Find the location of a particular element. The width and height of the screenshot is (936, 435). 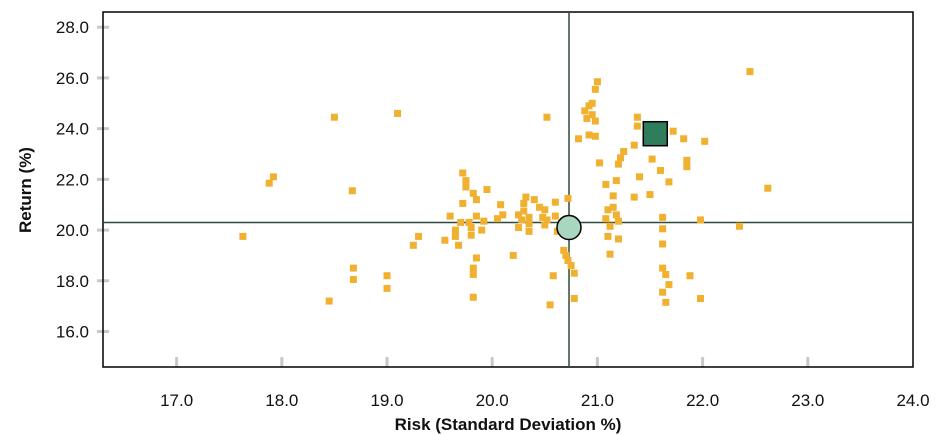

x-tick-label: 23.0 is located at coordinates (807, 400).